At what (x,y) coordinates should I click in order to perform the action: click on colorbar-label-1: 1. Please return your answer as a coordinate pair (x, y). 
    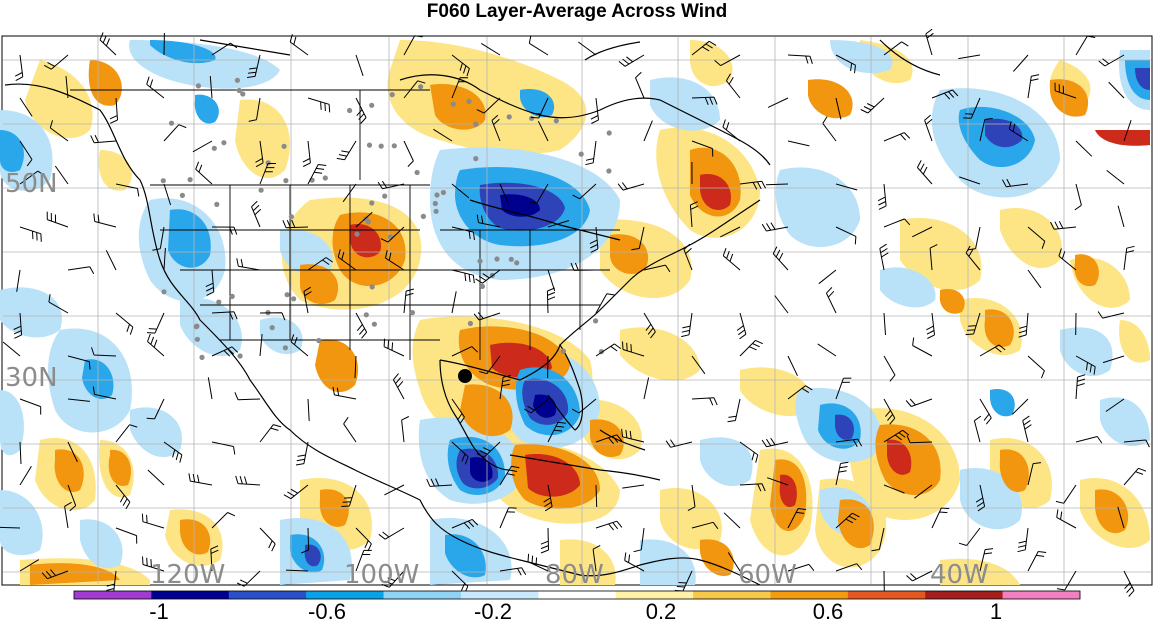
    Looking at the image, I should click on (996, 610).